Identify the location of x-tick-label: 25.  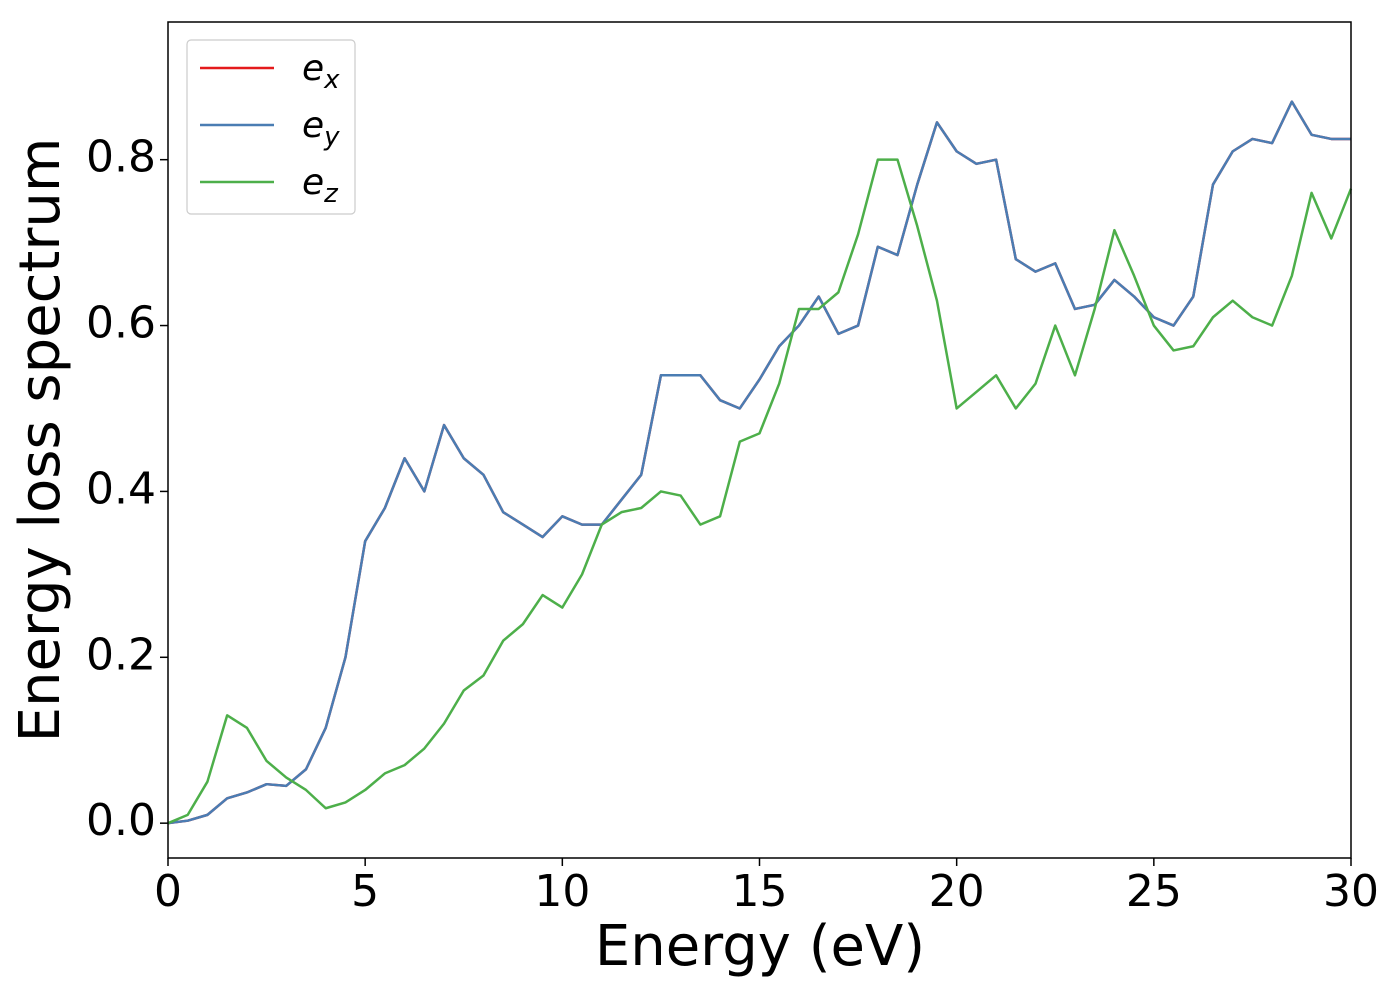
(1154, 891).